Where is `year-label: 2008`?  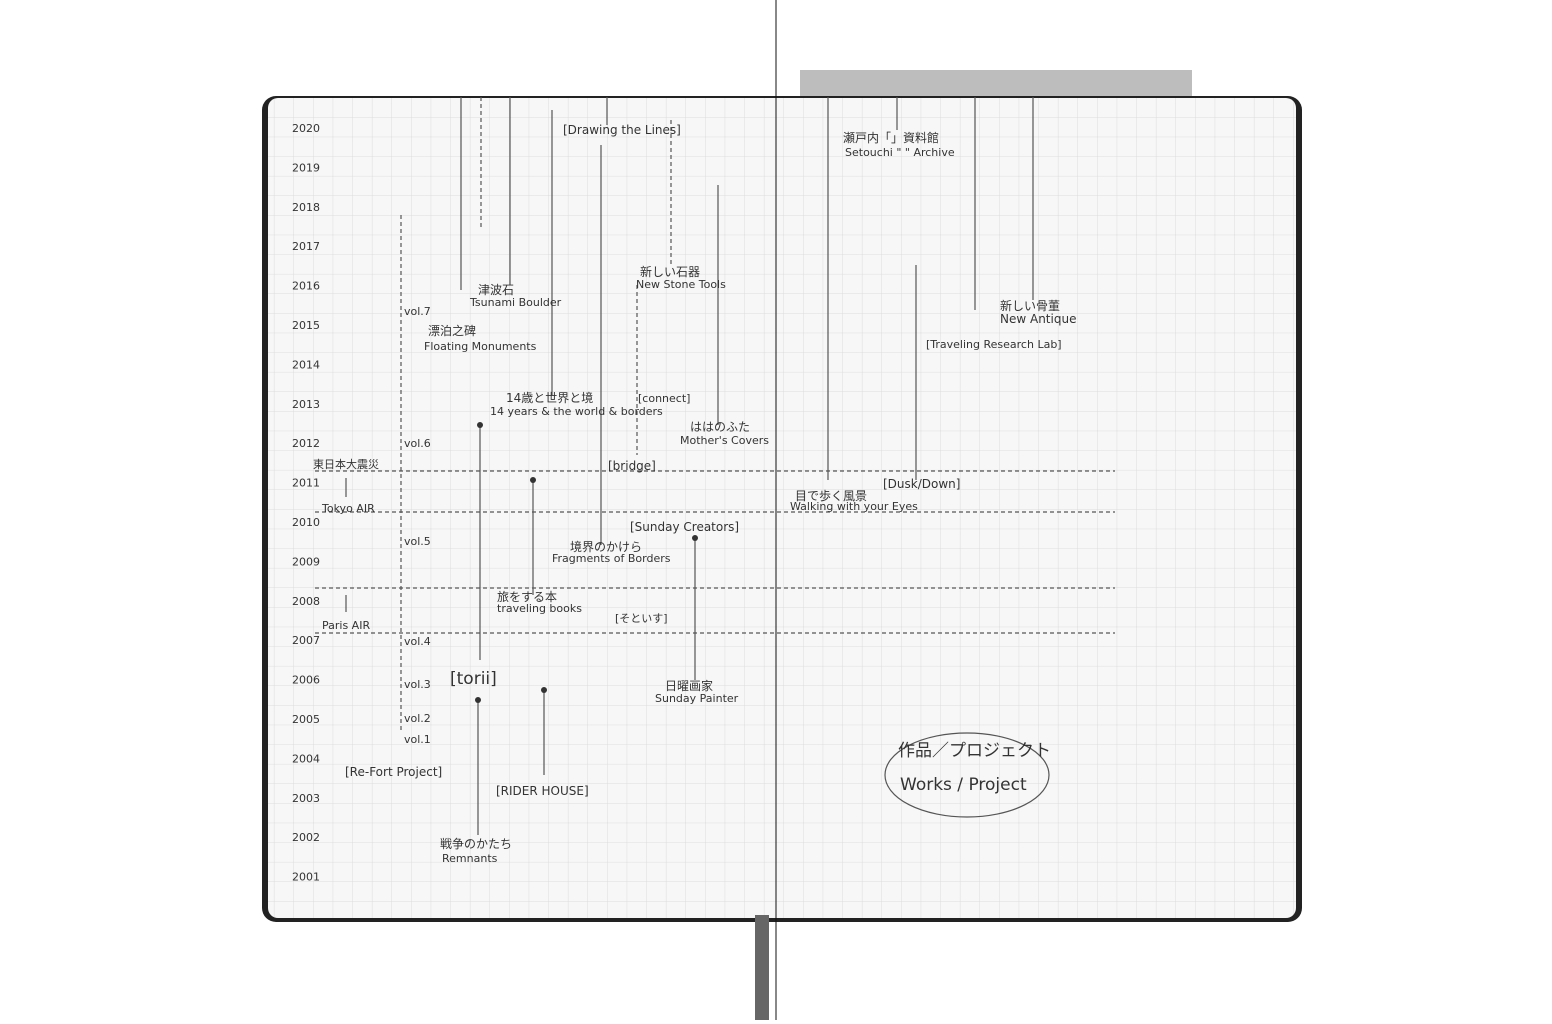 year-label: 2008 is located at coordinates (306, 601).